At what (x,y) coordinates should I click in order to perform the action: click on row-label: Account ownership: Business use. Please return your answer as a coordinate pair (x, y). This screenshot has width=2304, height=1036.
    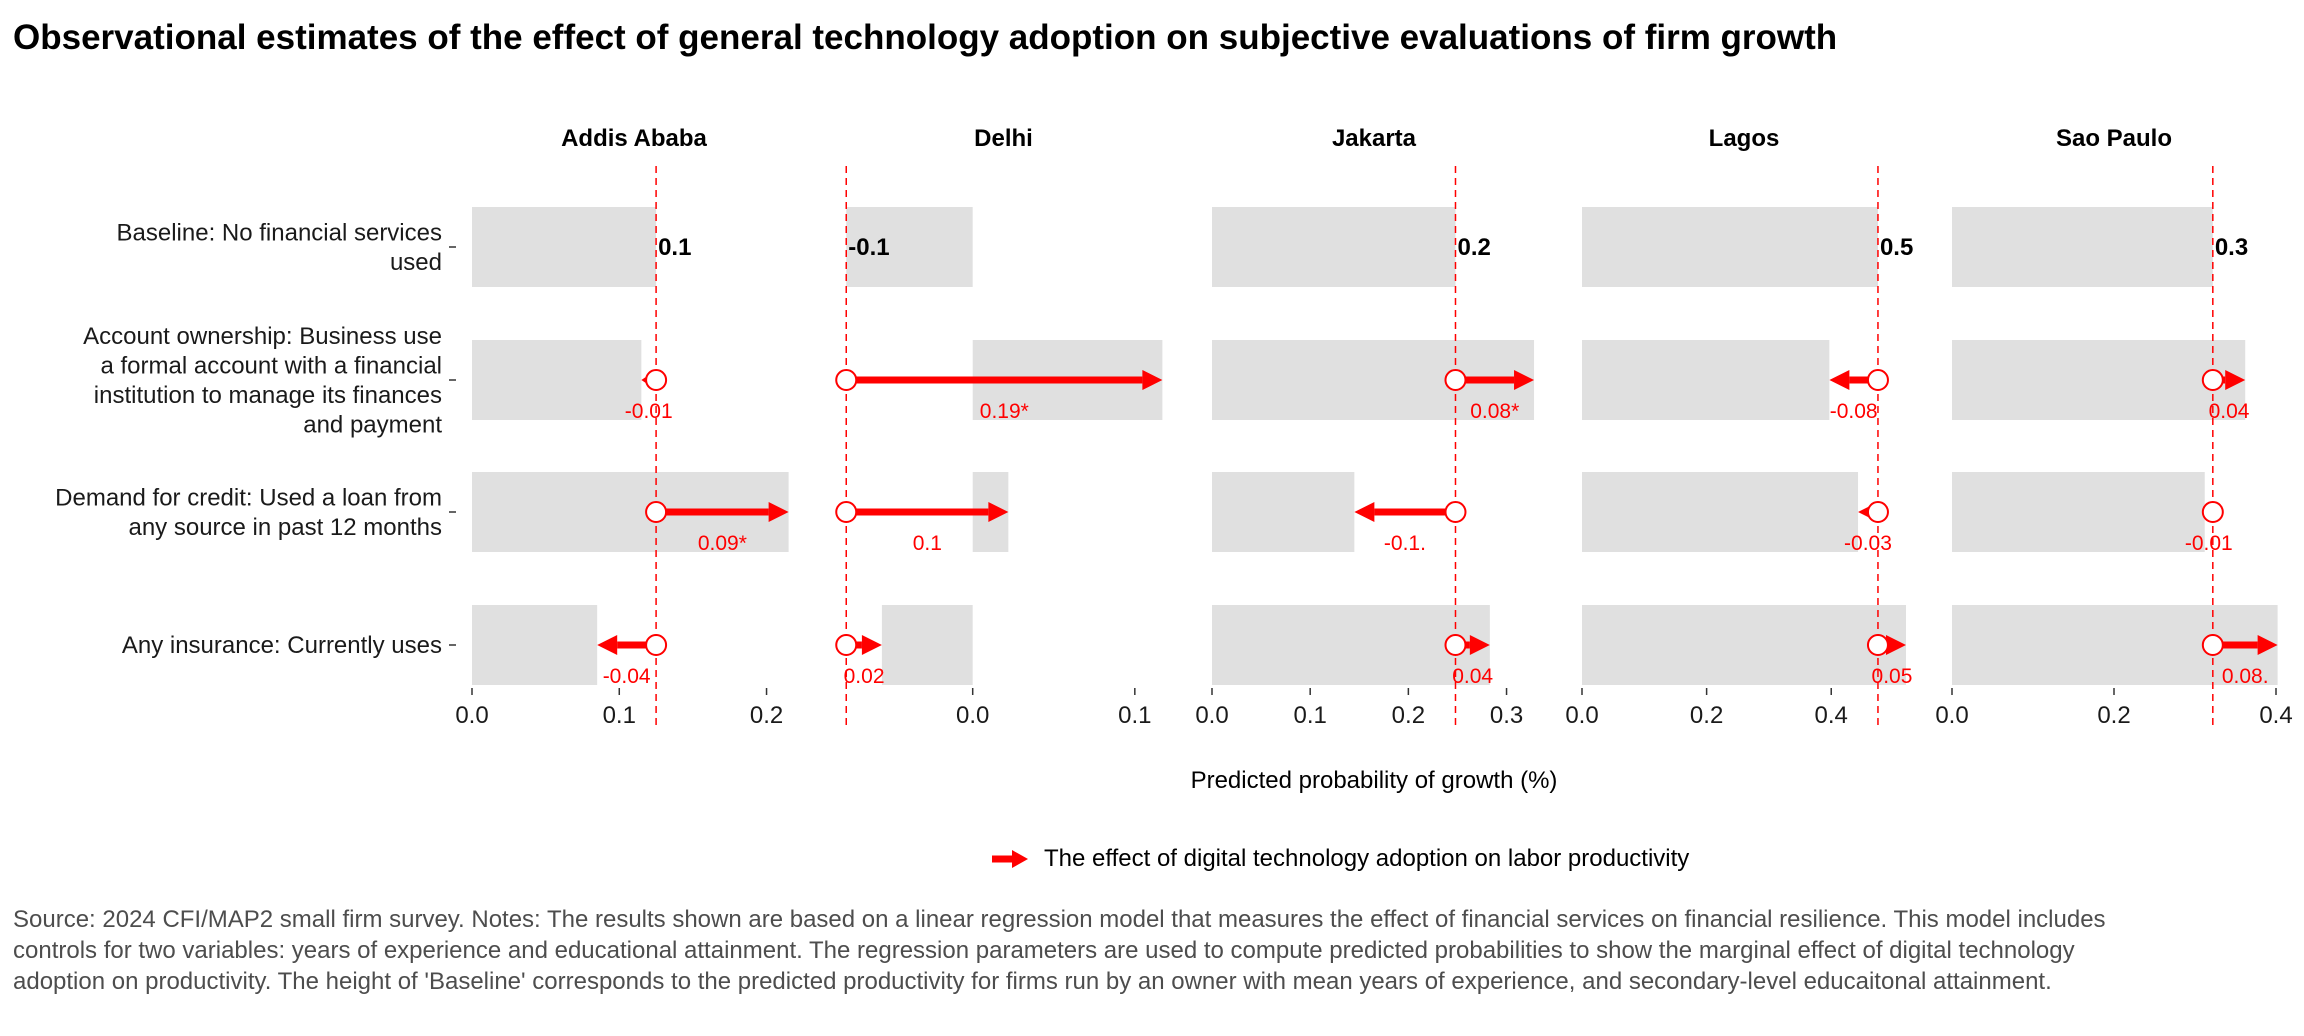
    Looking at the image, I should click on (262, 336).